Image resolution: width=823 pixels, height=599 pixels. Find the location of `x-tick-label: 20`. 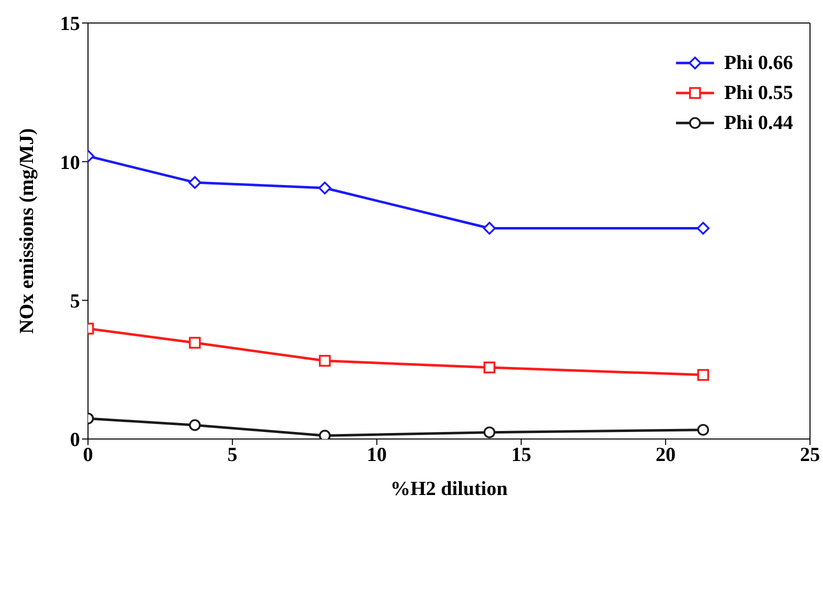

x-tick-label: 20 is located at coordinates (666, 455).